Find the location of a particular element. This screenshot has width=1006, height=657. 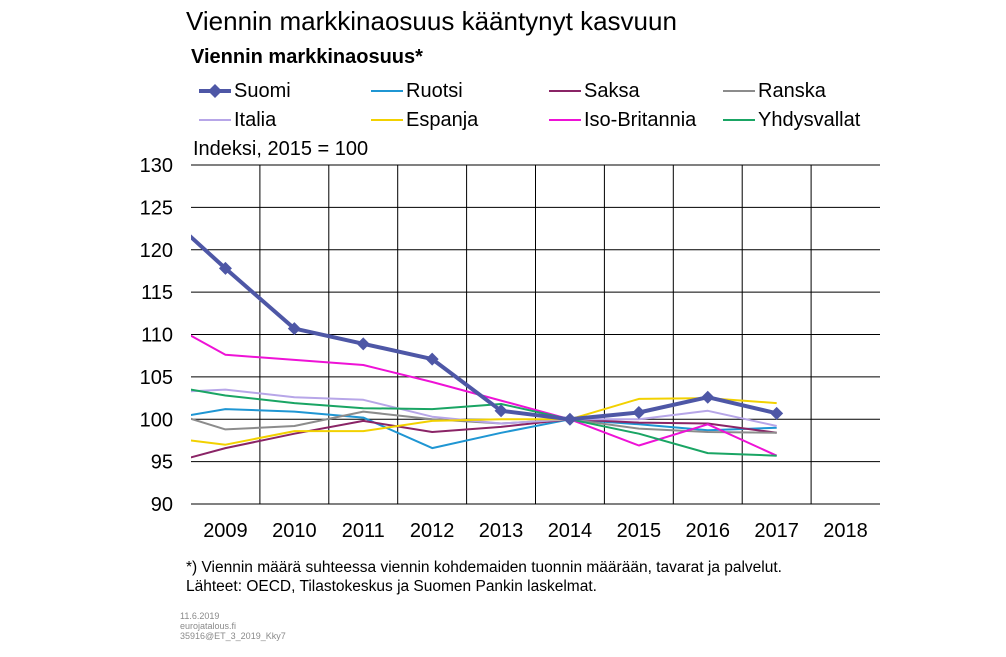

series-line-espanja is located at coordinates (484, 421).